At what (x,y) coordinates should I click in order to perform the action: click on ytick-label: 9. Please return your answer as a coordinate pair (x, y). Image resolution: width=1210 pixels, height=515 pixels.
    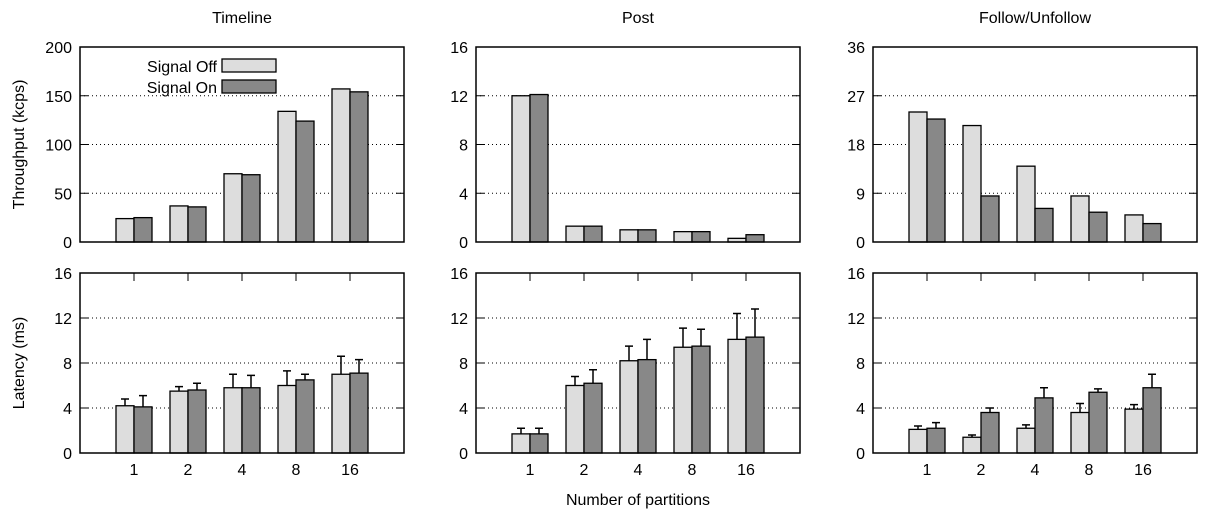
    Looking at the image, I should click on (860, 194).